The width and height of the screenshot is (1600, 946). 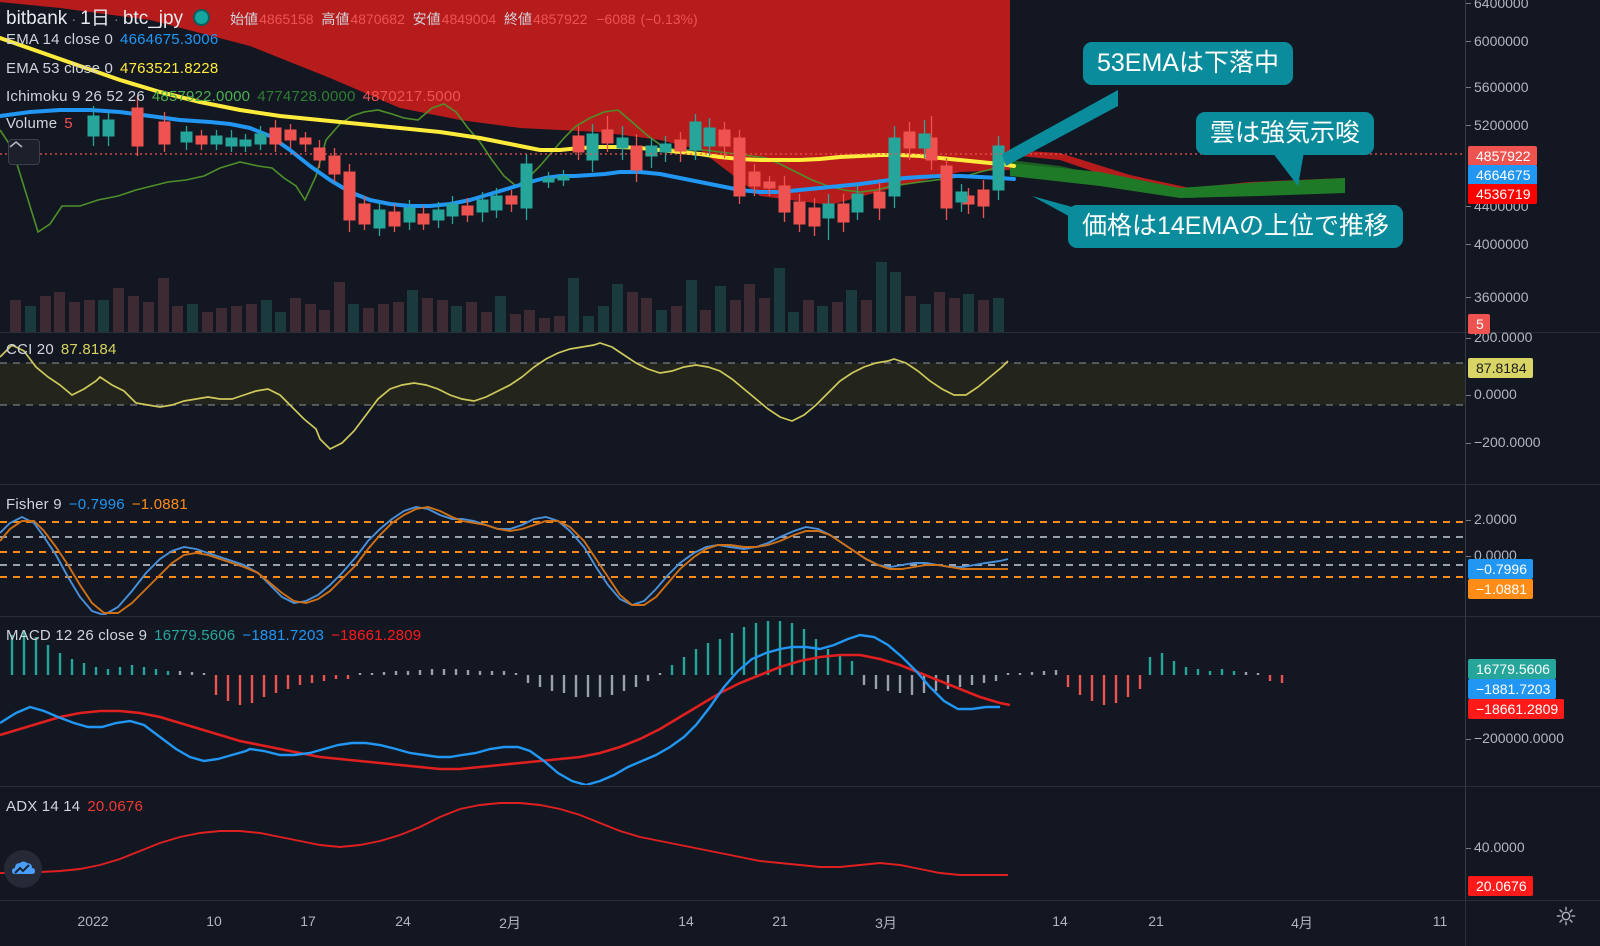 I want to click on legend-volume-name: Volume, so click(x=32, y=123).